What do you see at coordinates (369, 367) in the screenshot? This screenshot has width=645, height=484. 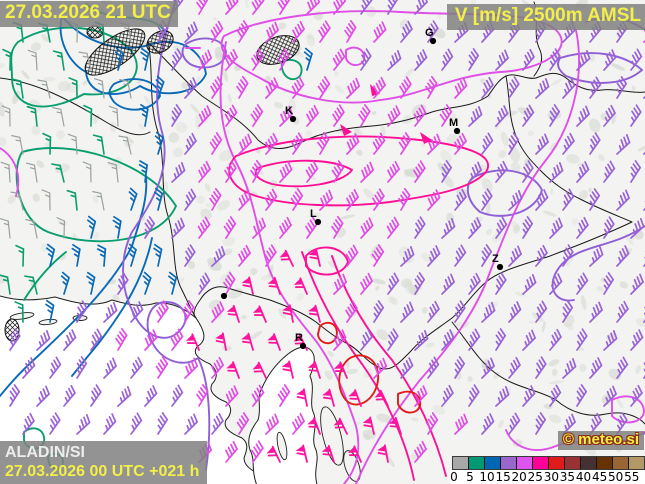 I see `isotach-30-contours` at bounding box center [369, 367].